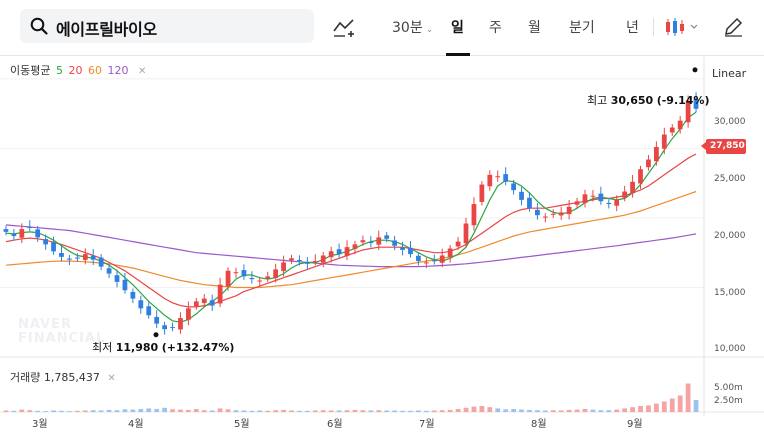  What do you see at coordinates (539, 424) in the screenshot?
I see `x-tick-label: 8월` at bounding box center [539, 424].